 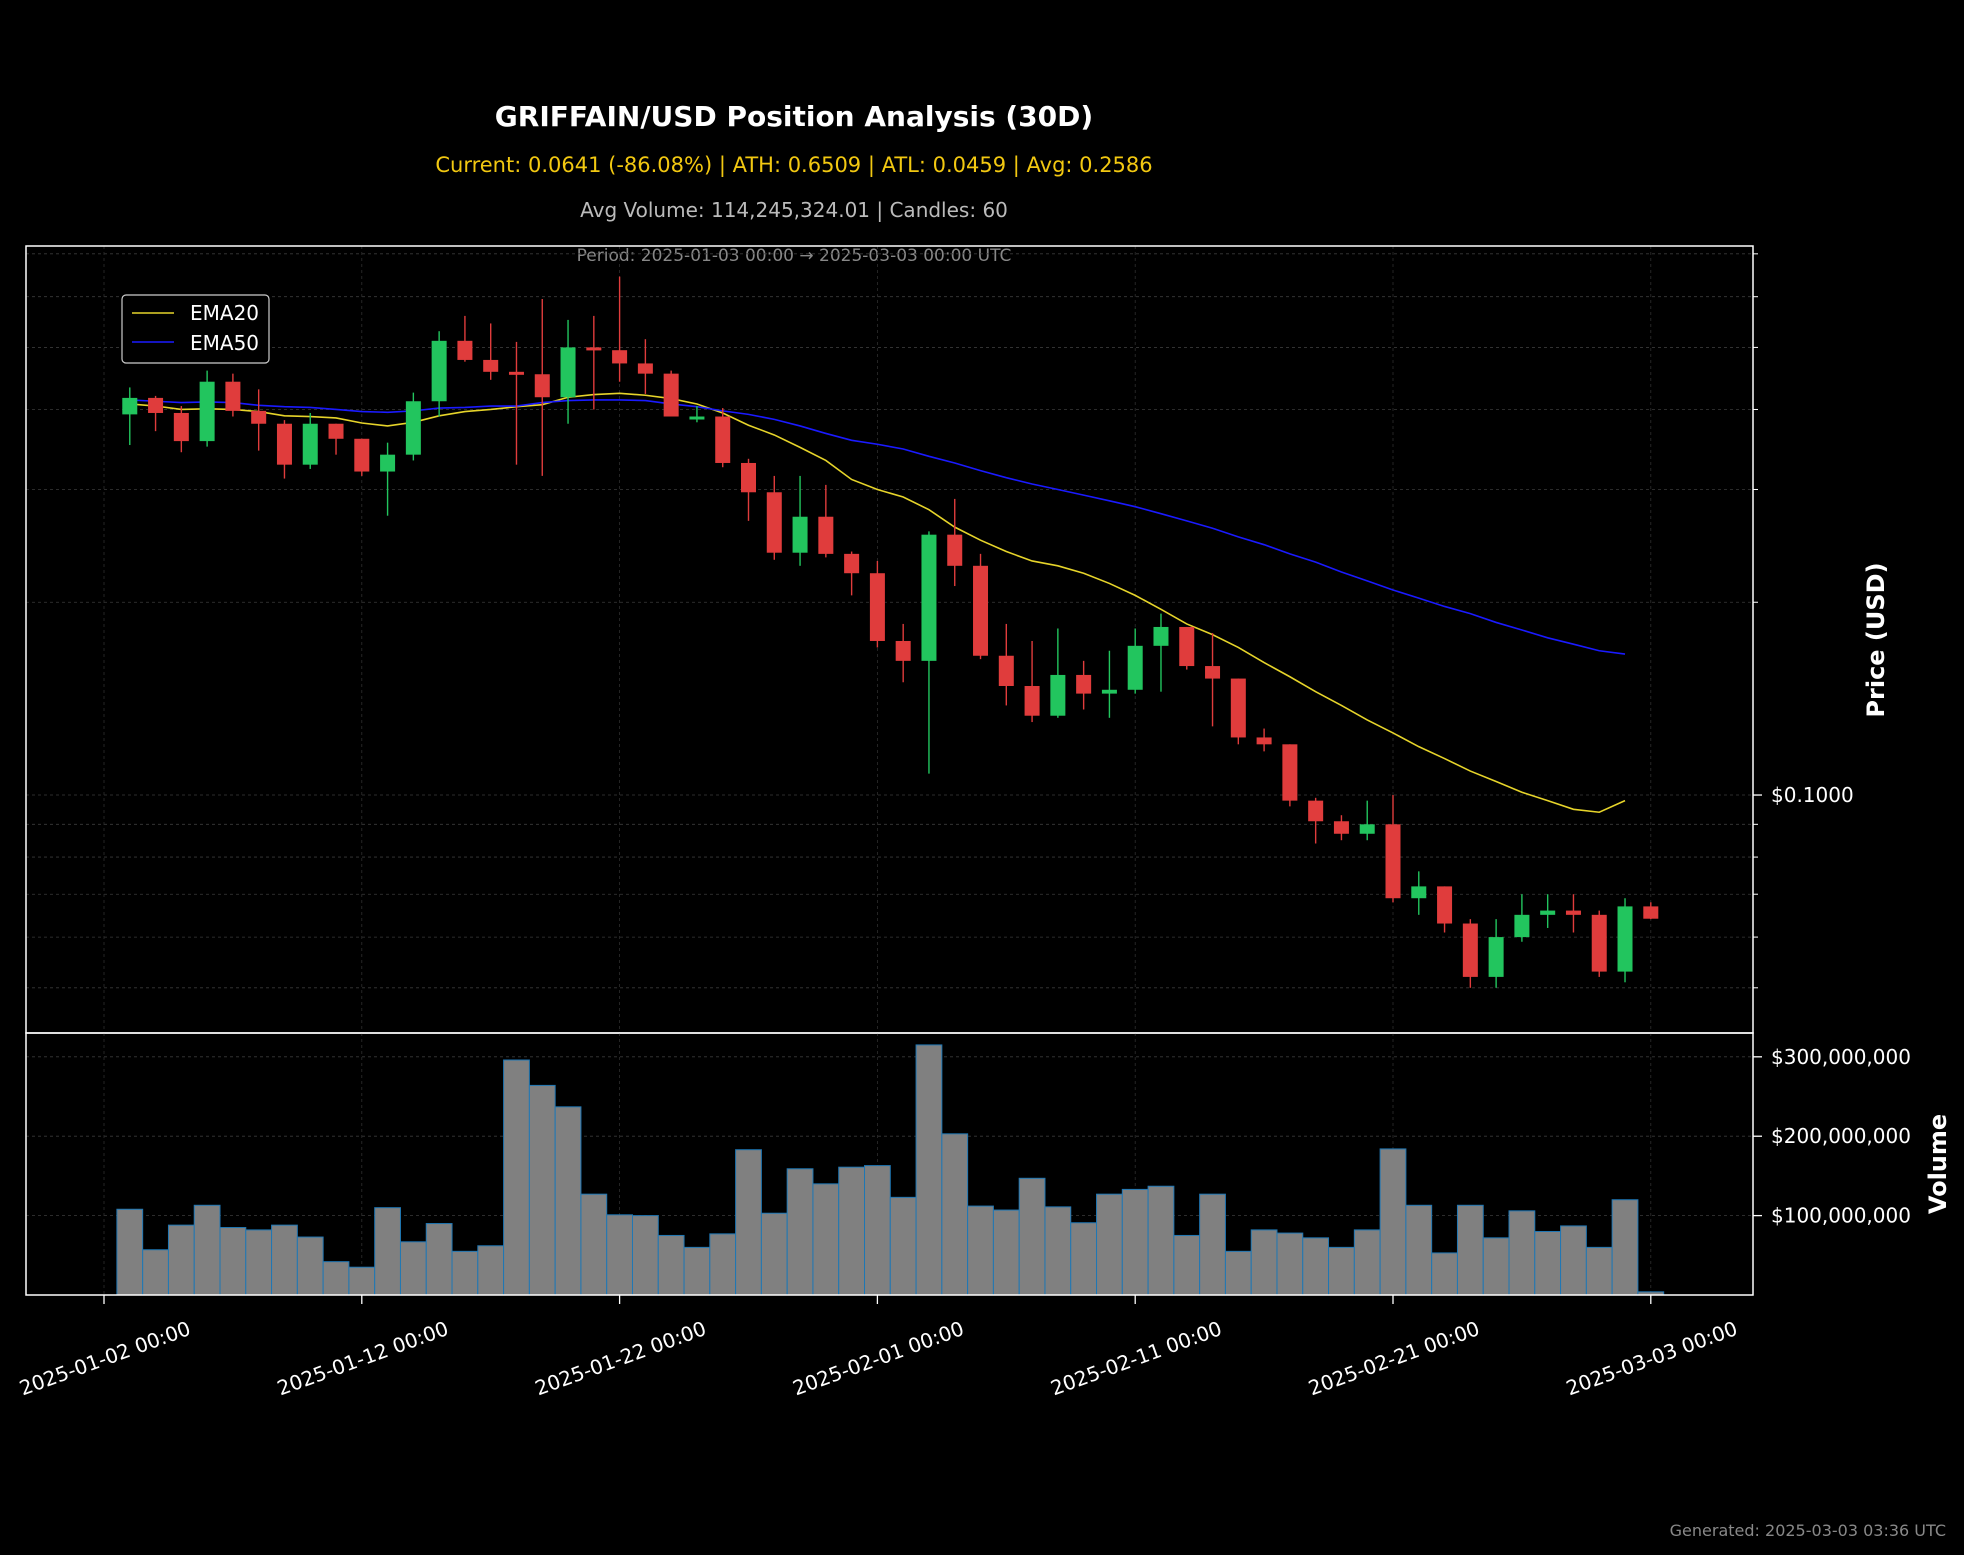 I want to click on legend-box, so click(x=195, y=329).